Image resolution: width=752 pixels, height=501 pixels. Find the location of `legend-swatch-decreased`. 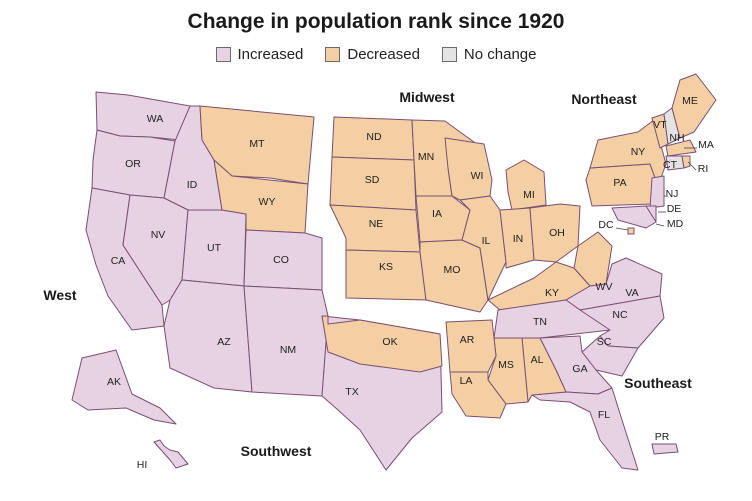

legend-swatch-decreased is located at coordinates (333, 54).